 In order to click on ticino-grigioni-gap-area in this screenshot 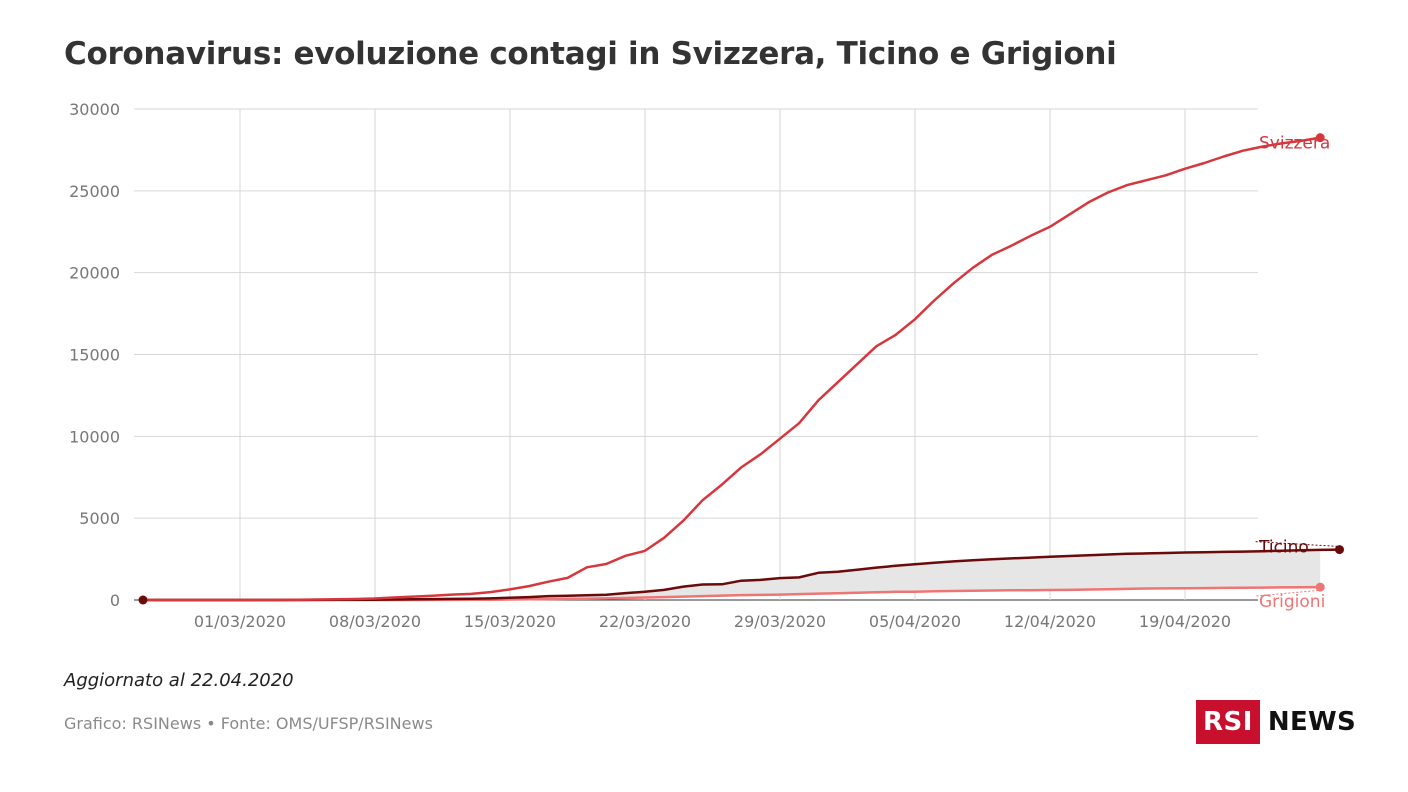, I will do `click(732, 574)`.